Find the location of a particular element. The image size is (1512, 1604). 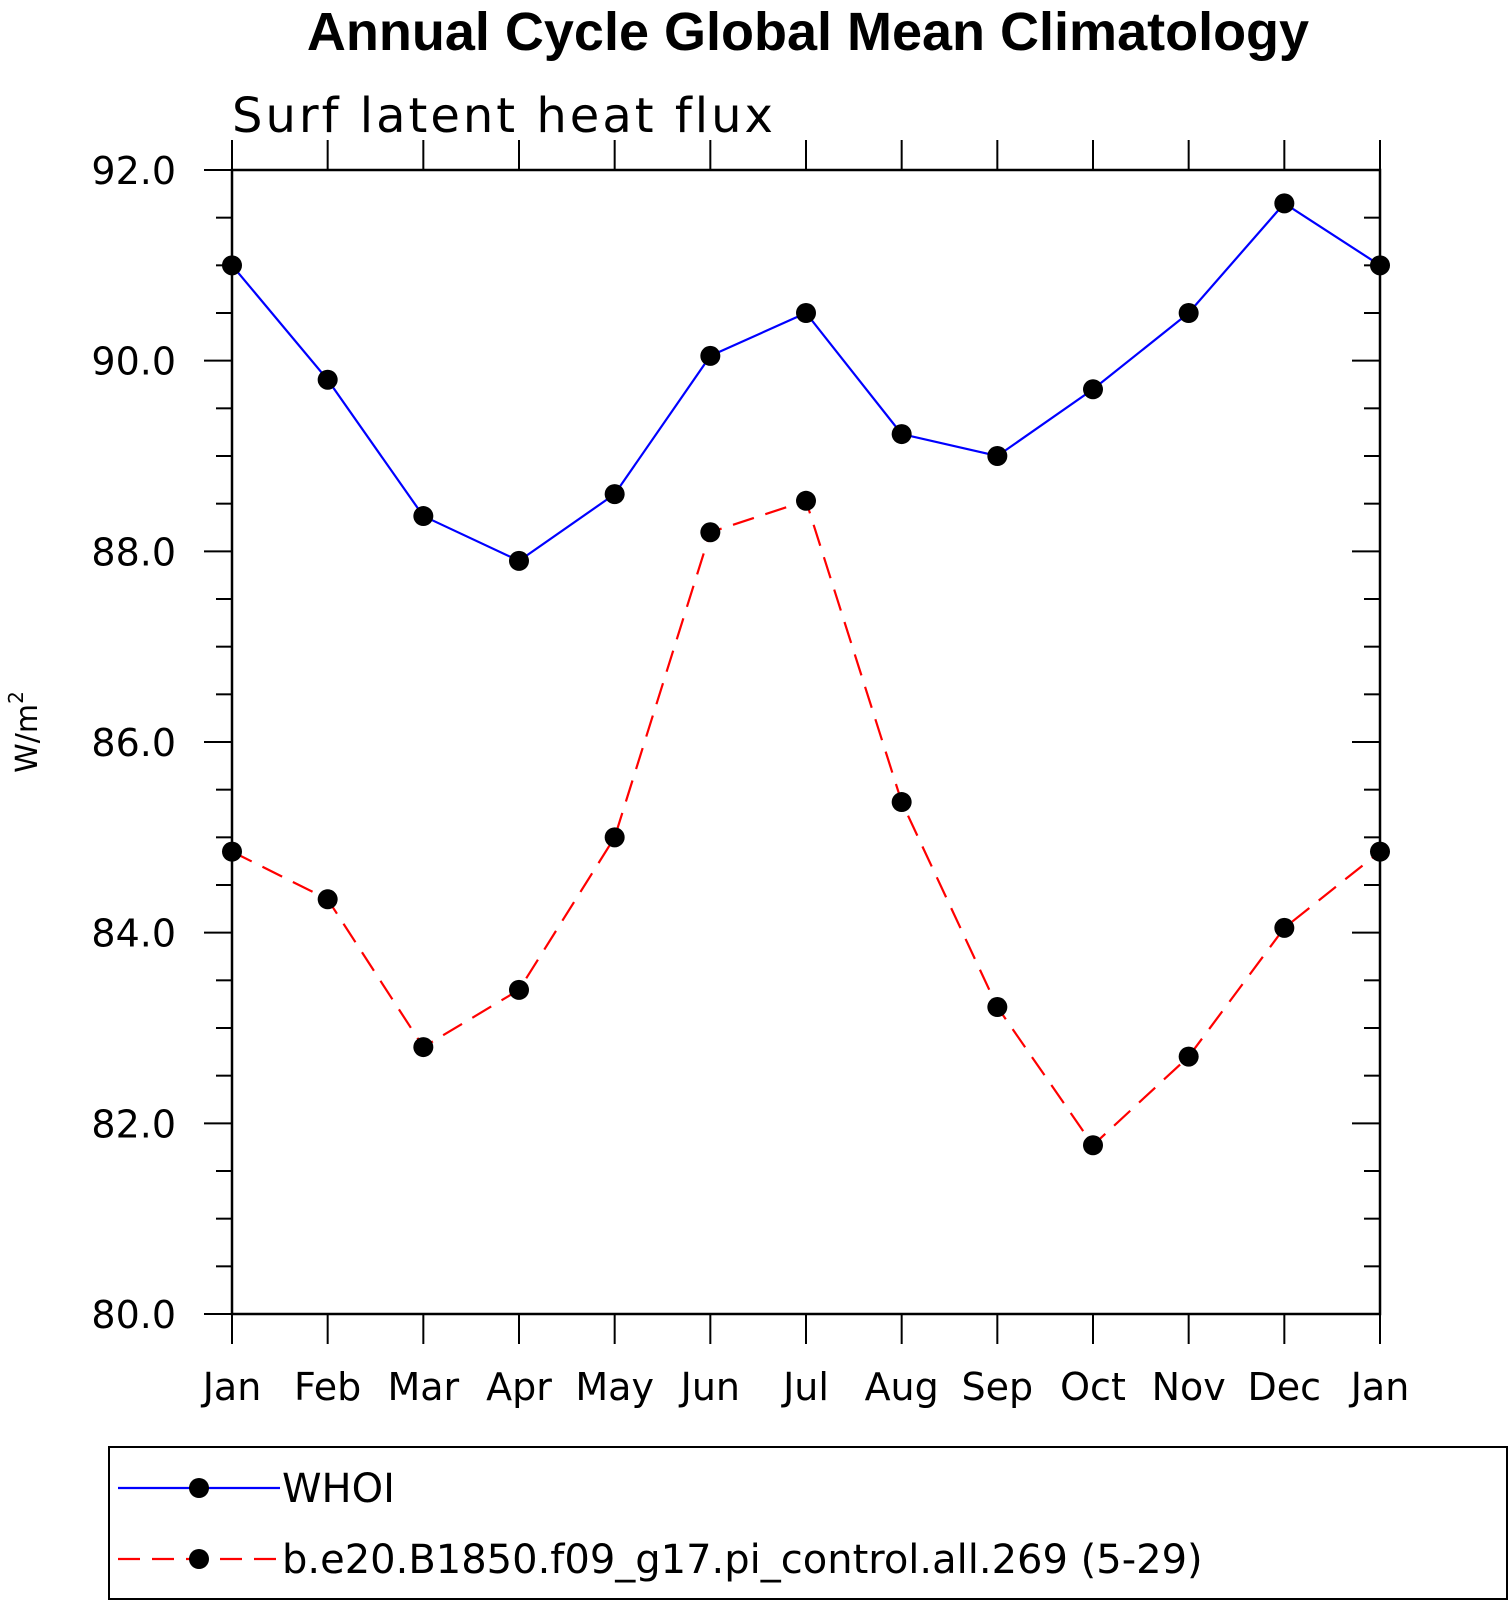

legend-box is located at coordinates (808, 1523).